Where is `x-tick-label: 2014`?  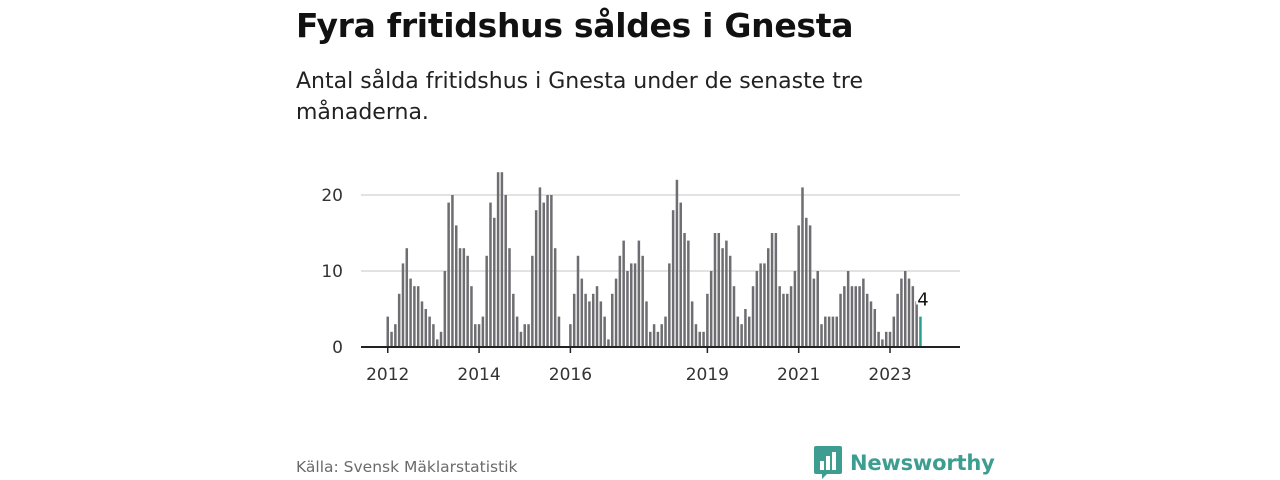
x-tick-label: 2014 is located at coordinates (478, 375).